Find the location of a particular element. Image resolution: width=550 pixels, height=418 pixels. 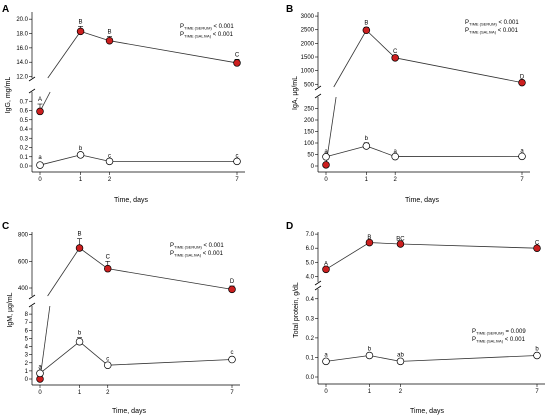

x-axis-label: Time, days is located at coordinates (427, 411).